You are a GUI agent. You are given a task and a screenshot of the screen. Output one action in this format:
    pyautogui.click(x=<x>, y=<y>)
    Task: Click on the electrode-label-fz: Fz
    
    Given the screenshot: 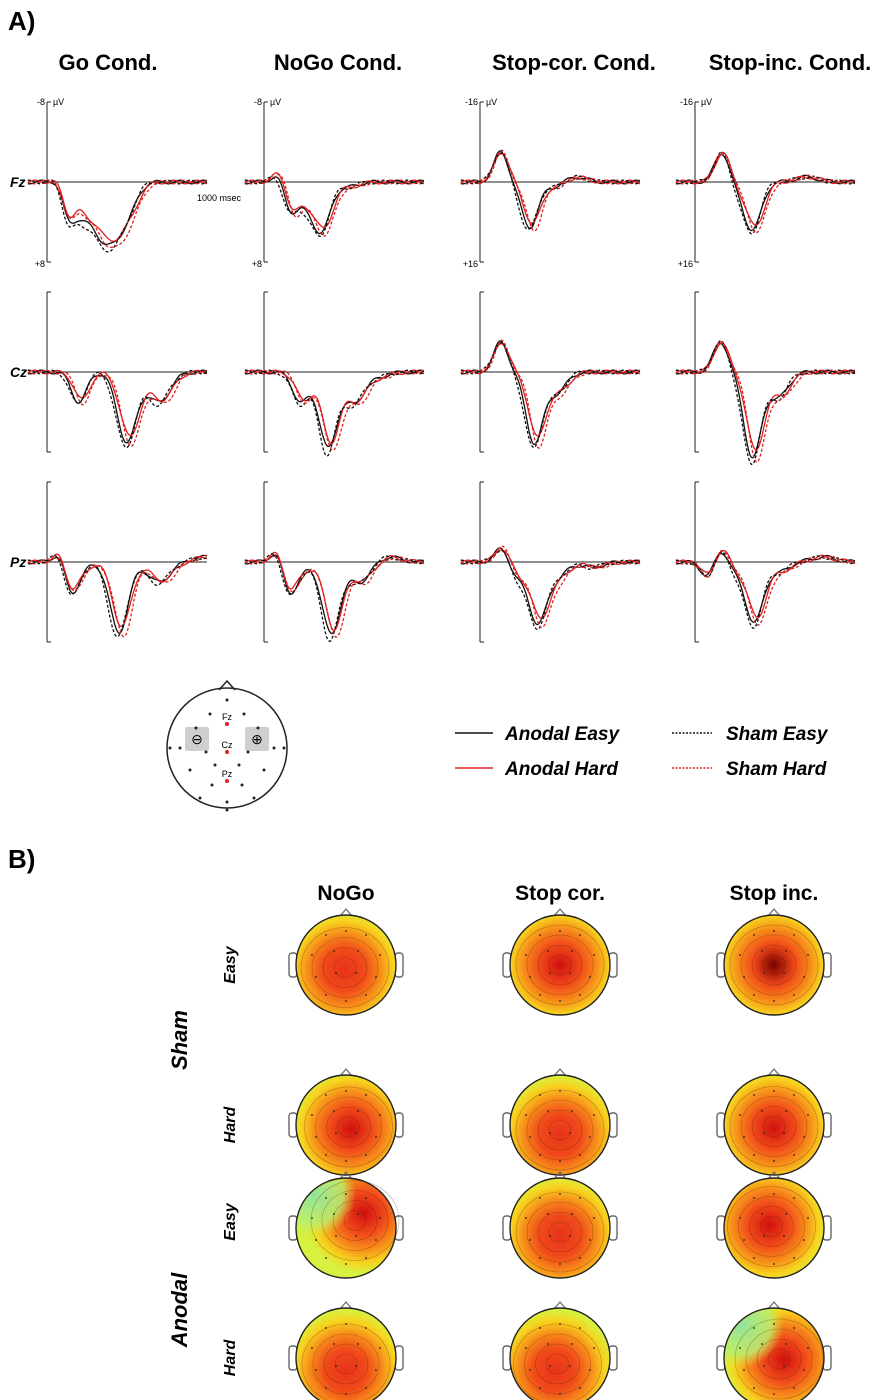 What is the action you would take?
    pyautogui.click(x=18, y=182)
    